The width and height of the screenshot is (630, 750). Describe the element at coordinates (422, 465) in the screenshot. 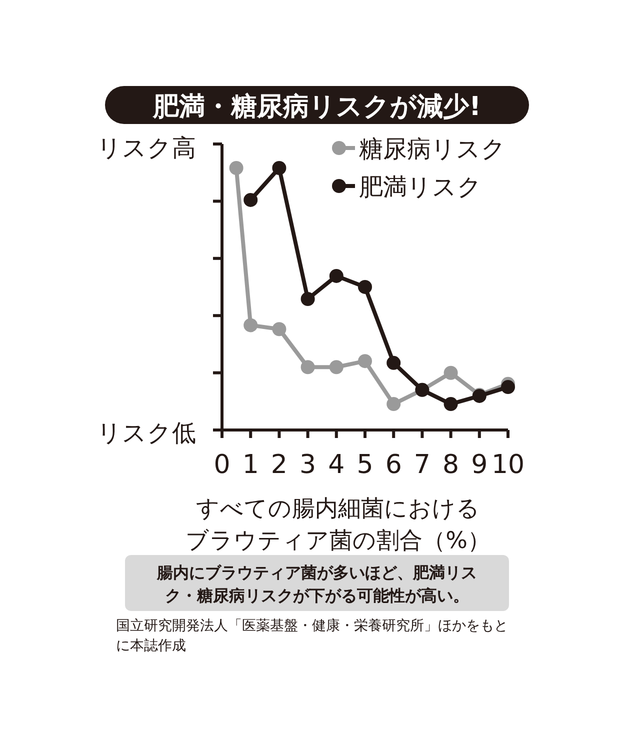

I see `x-tick-label: 7` at that location.